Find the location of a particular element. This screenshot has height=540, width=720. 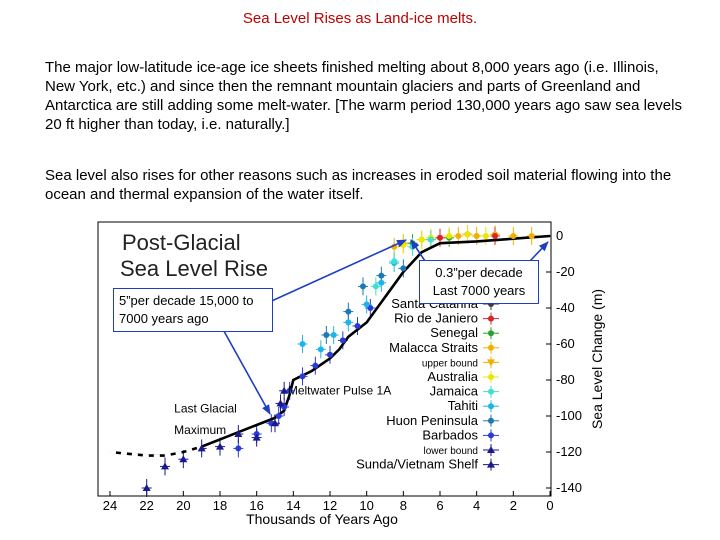

y-tick-label: -40 is located at coordinates (565, 307).